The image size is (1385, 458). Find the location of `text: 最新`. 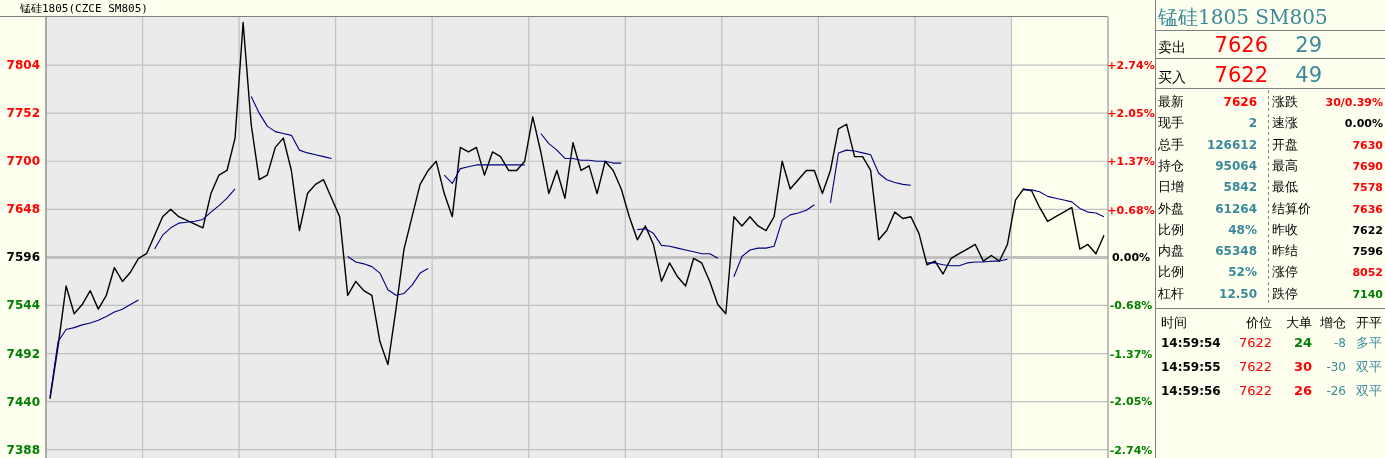

text: 最新 is located at coordinates (1171, 101).